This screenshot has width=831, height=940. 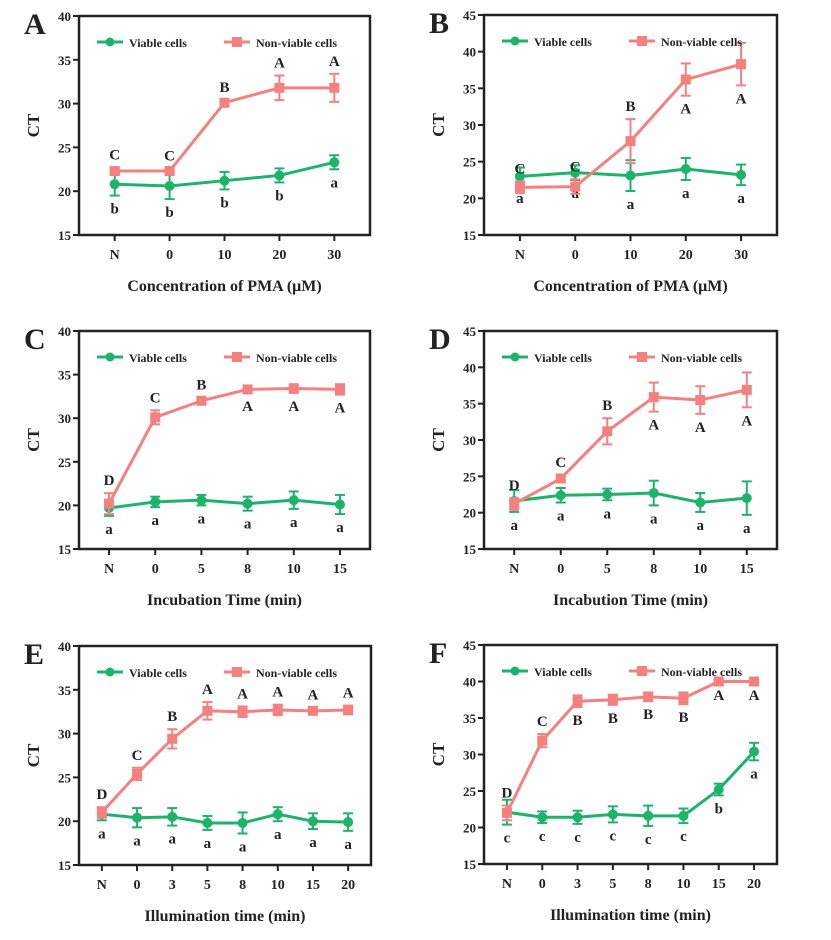 I want to click on panel-letter: A, so click(x=35, y=24).